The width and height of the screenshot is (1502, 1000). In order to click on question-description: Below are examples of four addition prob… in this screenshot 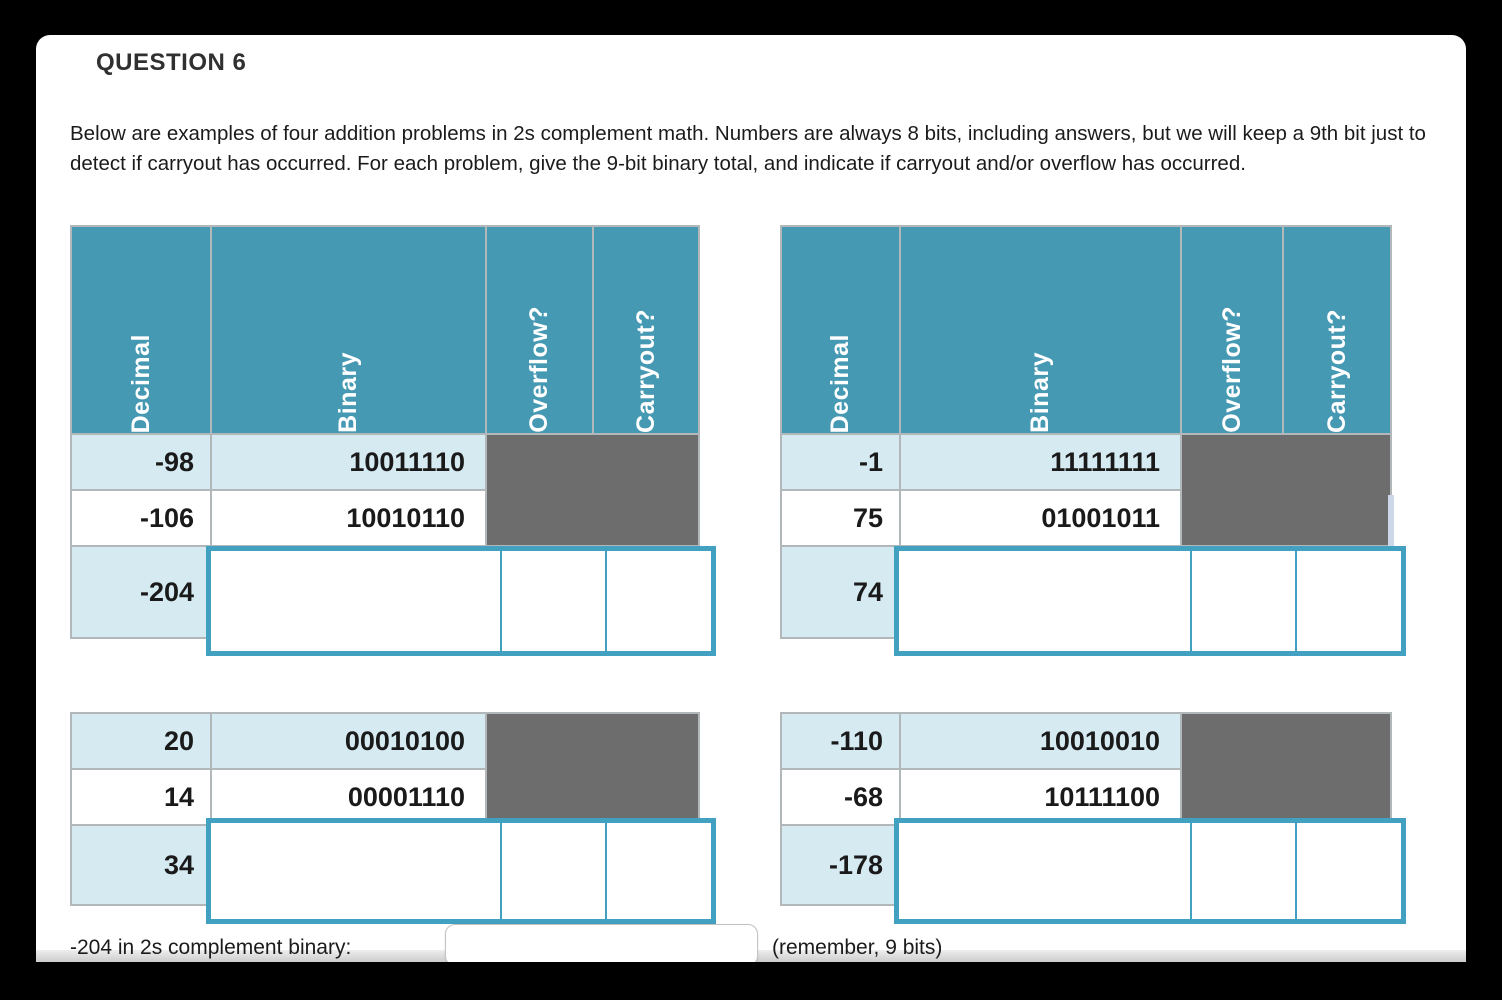, I will do `click(748, 148)`.